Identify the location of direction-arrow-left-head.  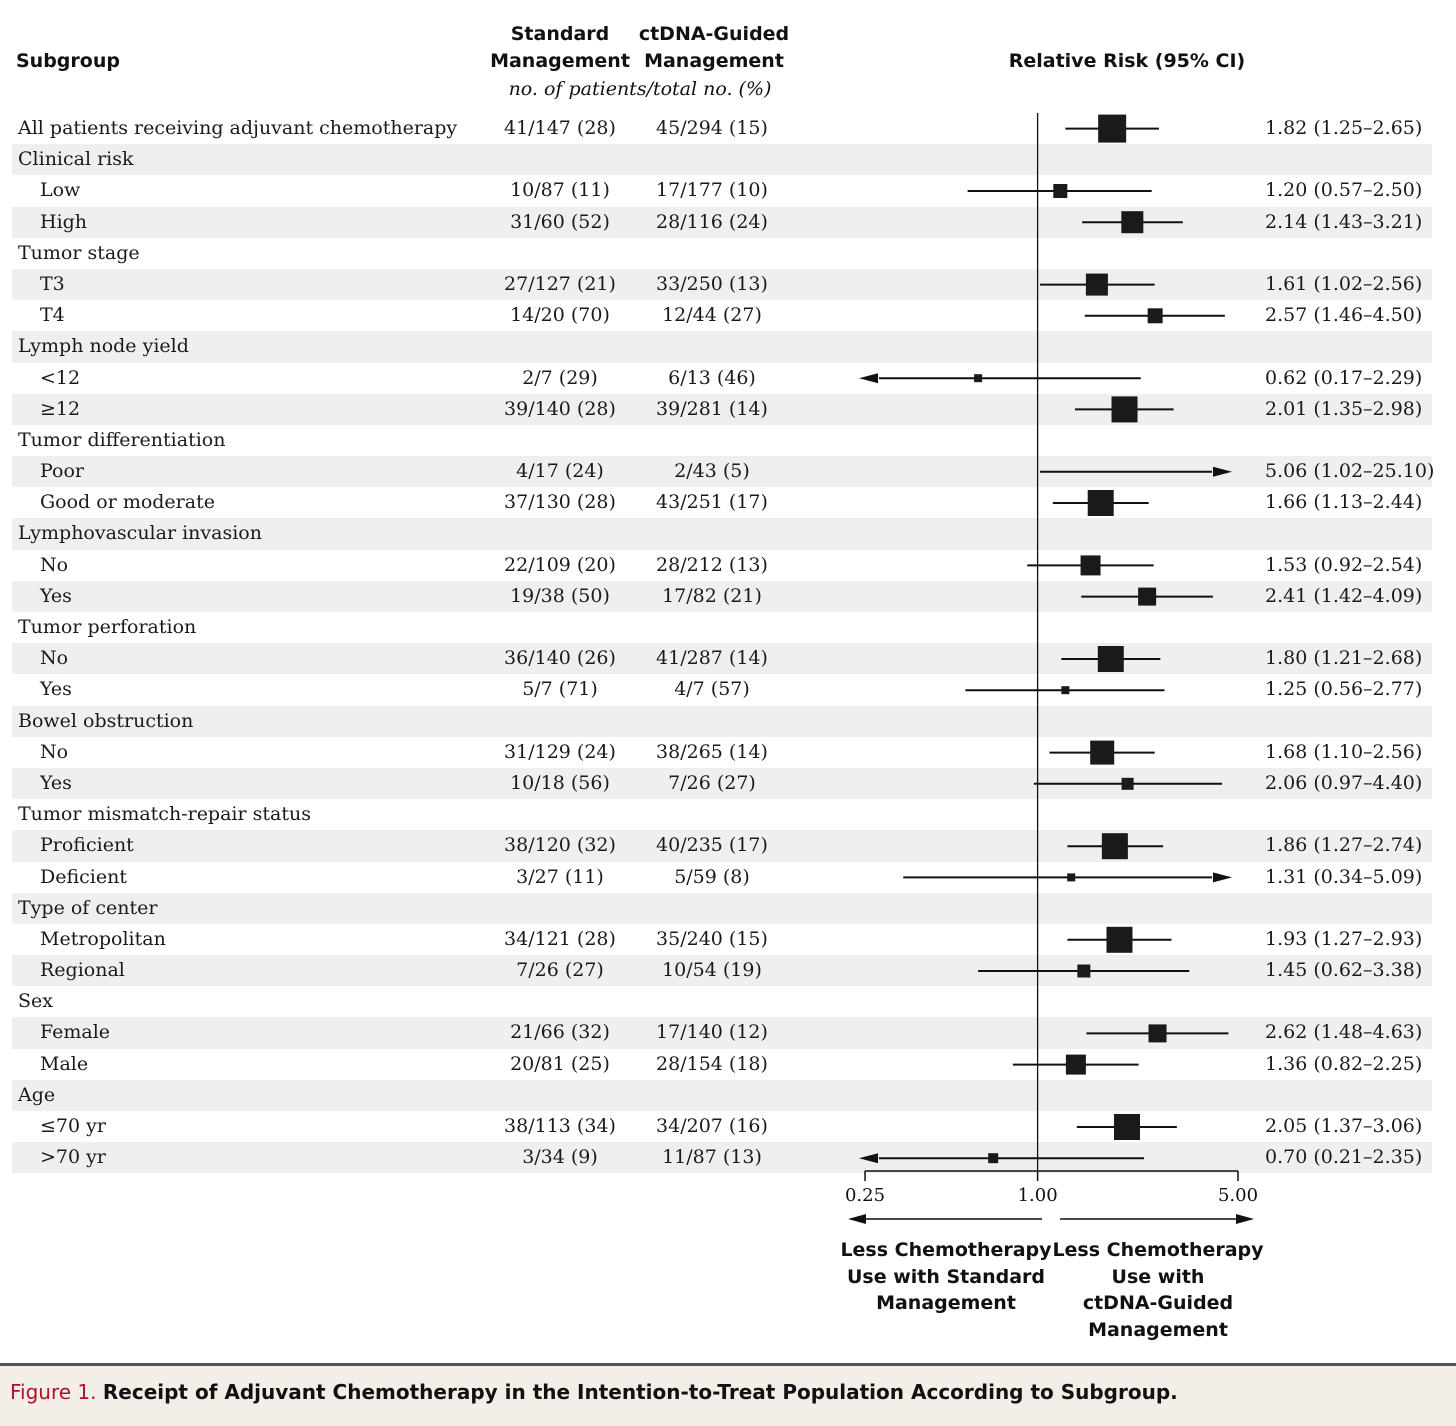
(857, 1219).